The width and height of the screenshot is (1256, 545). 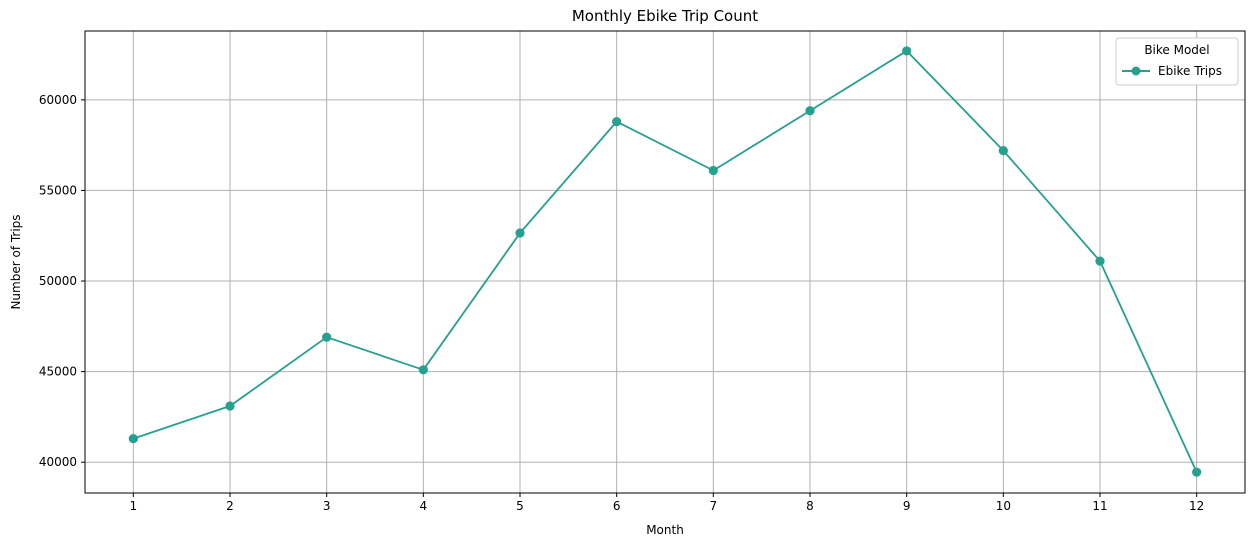 What do you see at coordinates (617, 506) in the screenshot?
I see `x-tick-label: 6` at bounding box center [617, 506].